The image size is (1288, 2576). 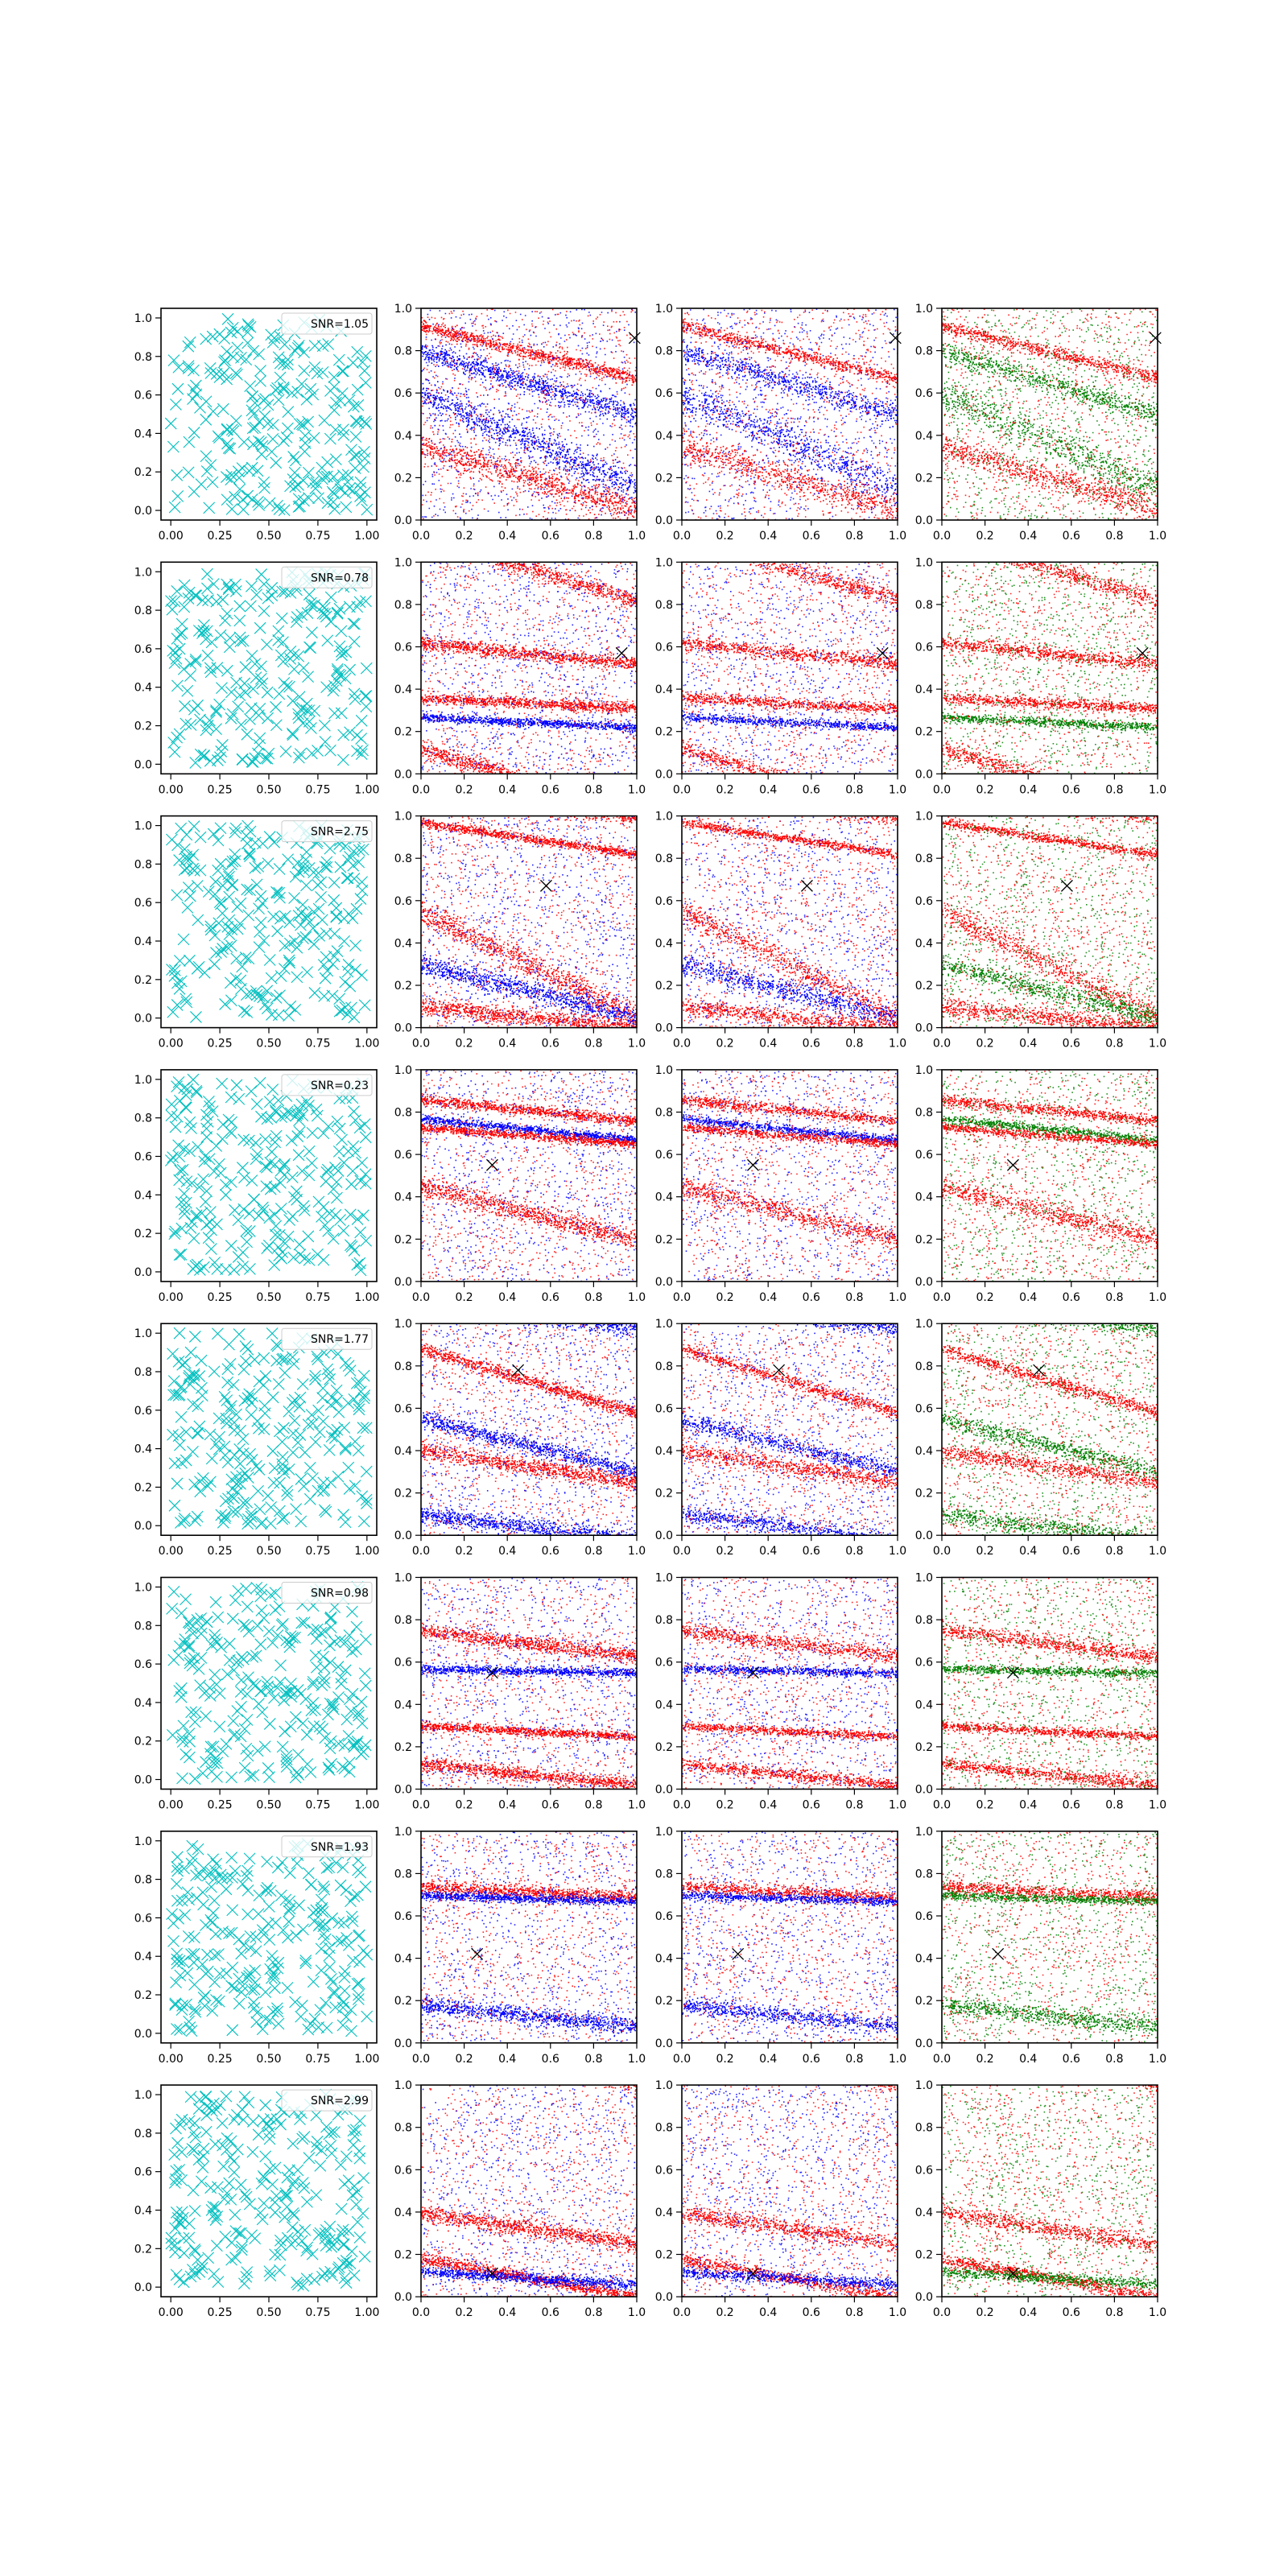 I want to click on x-tick-label: 0.25, so click(x=221, y=1297).